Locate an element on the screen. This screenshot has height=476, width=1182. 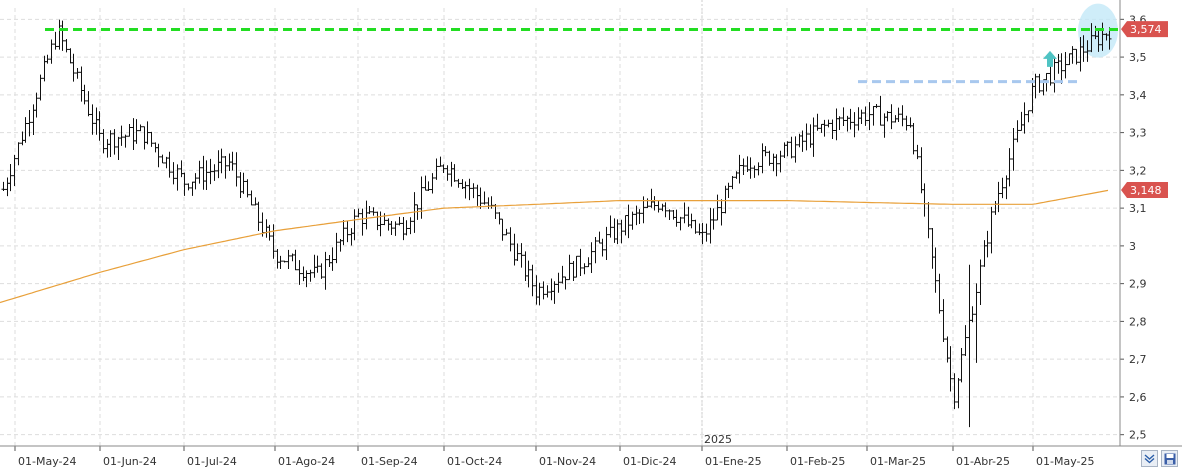
y-tick-label: 3,1 is located at coordinates (1138, 208).